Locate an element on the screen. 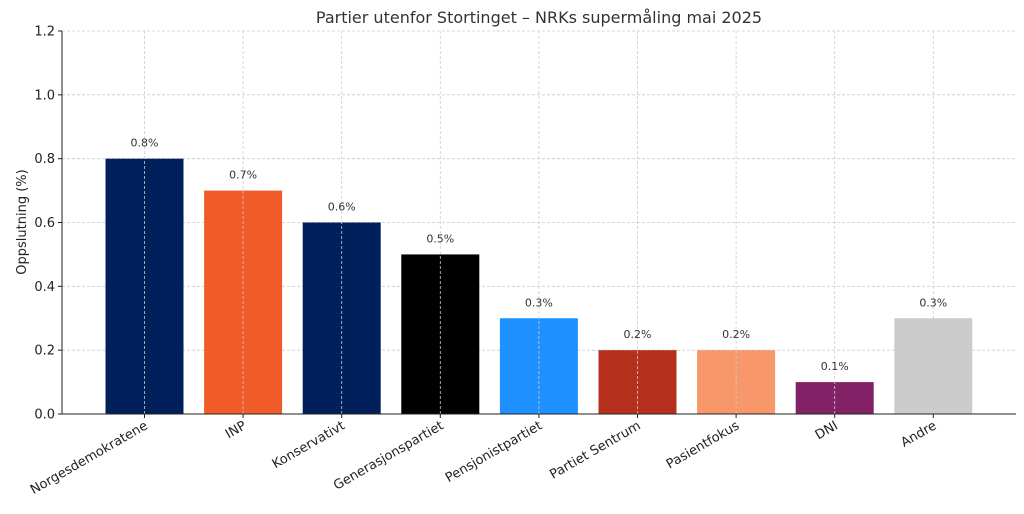 This screenshot has height=514, width=1024. x-tick-label: DNI is located at coordinates (827, 430).